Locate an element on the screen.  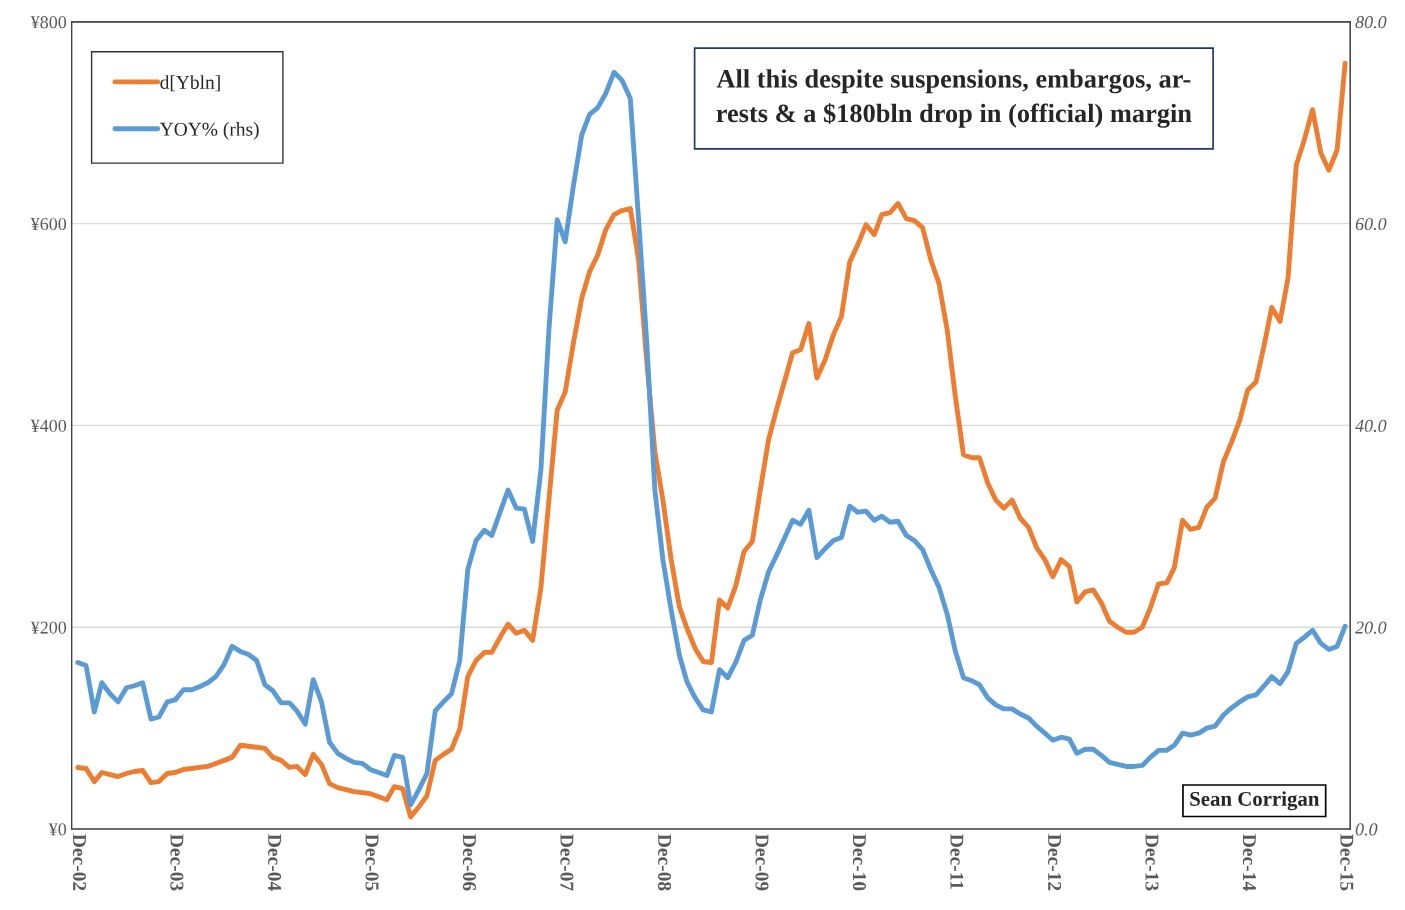
y-tick-label: ¥400 is located at coordinates (48, 425).